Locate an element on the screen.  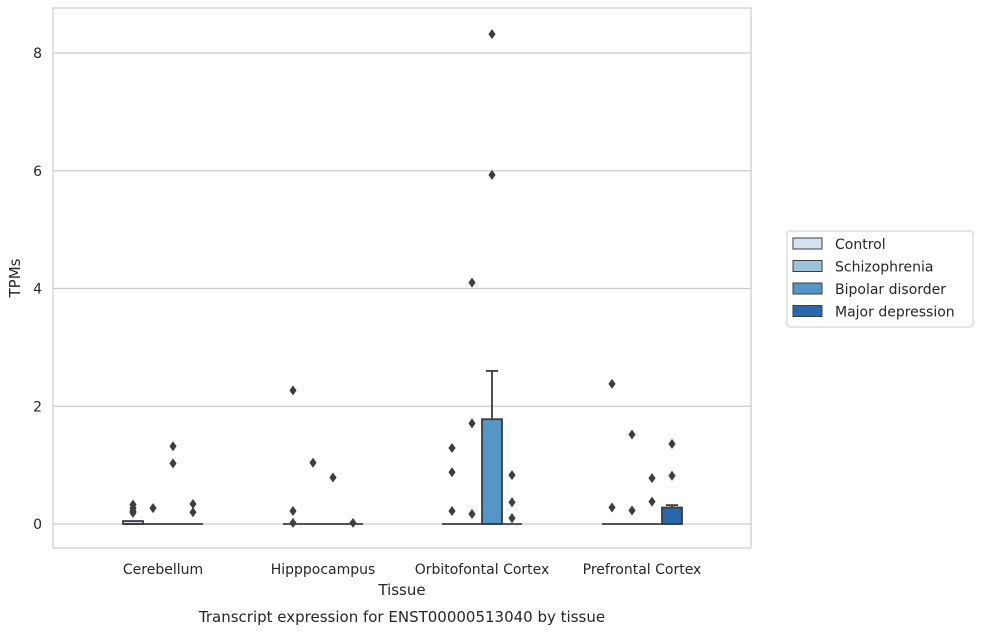
y-tick-label-6: 6 is located at coordinates (37, 172).